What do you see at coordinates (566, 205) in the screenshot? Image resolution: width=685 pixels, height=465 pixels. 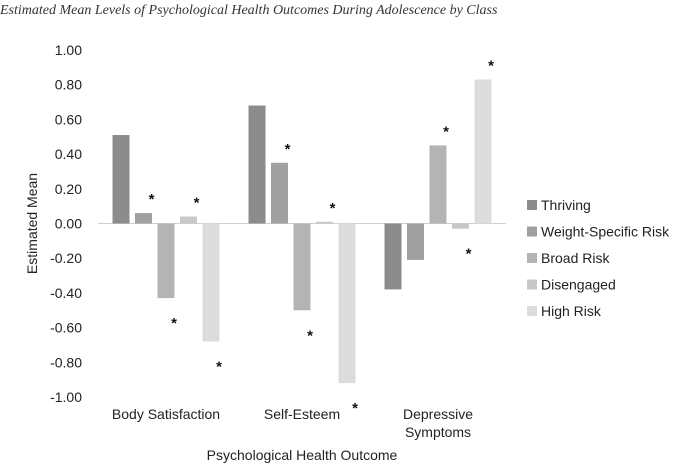 I see `legend-label: Thriving` at bounding box center [566, 205].